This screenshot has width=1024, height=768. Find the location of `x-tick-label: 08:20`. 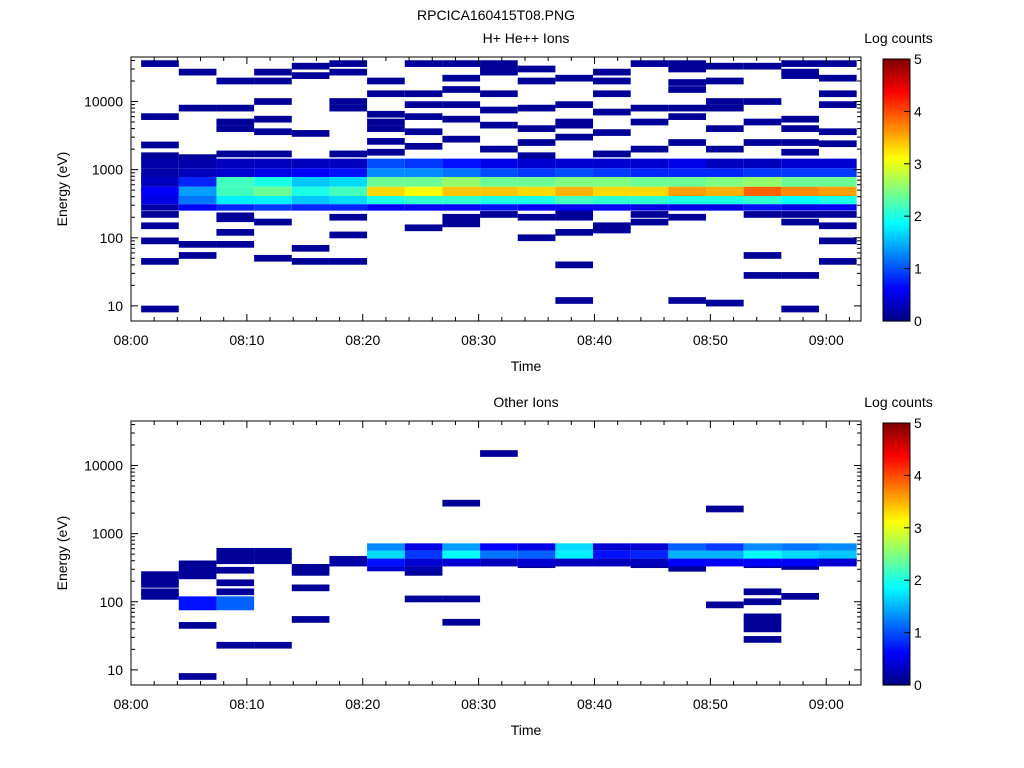

x-tick-label: 08:20 is located at coordinates (362, 704).